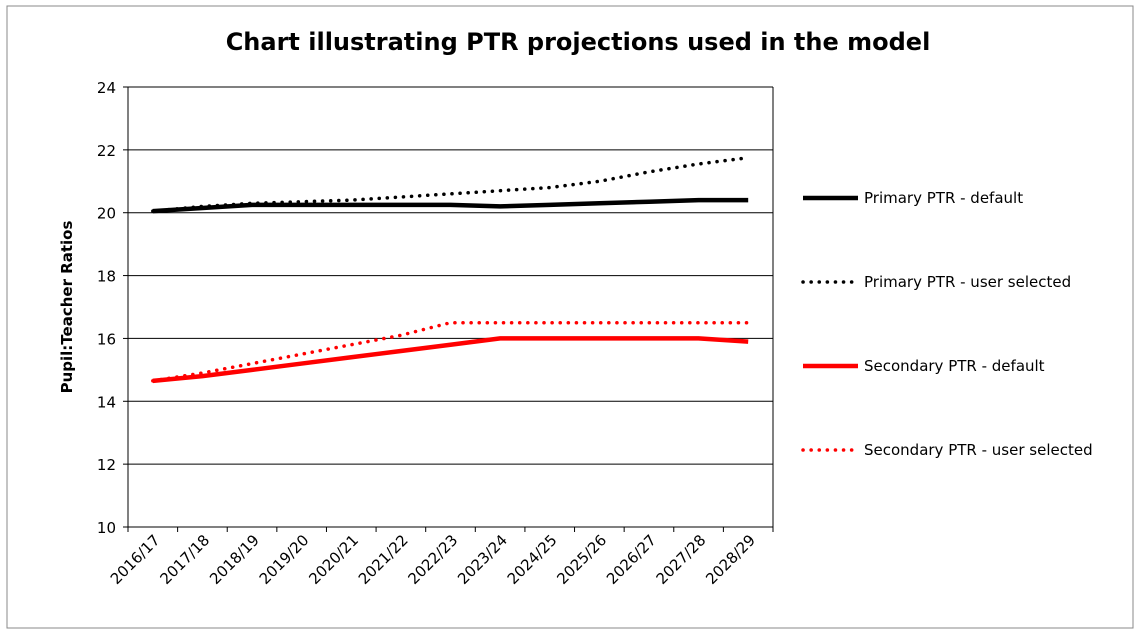 This screenshot has width=1140, height=633. I want to click on legend-label: Secondary PTR - user selected, so click(978, 450).